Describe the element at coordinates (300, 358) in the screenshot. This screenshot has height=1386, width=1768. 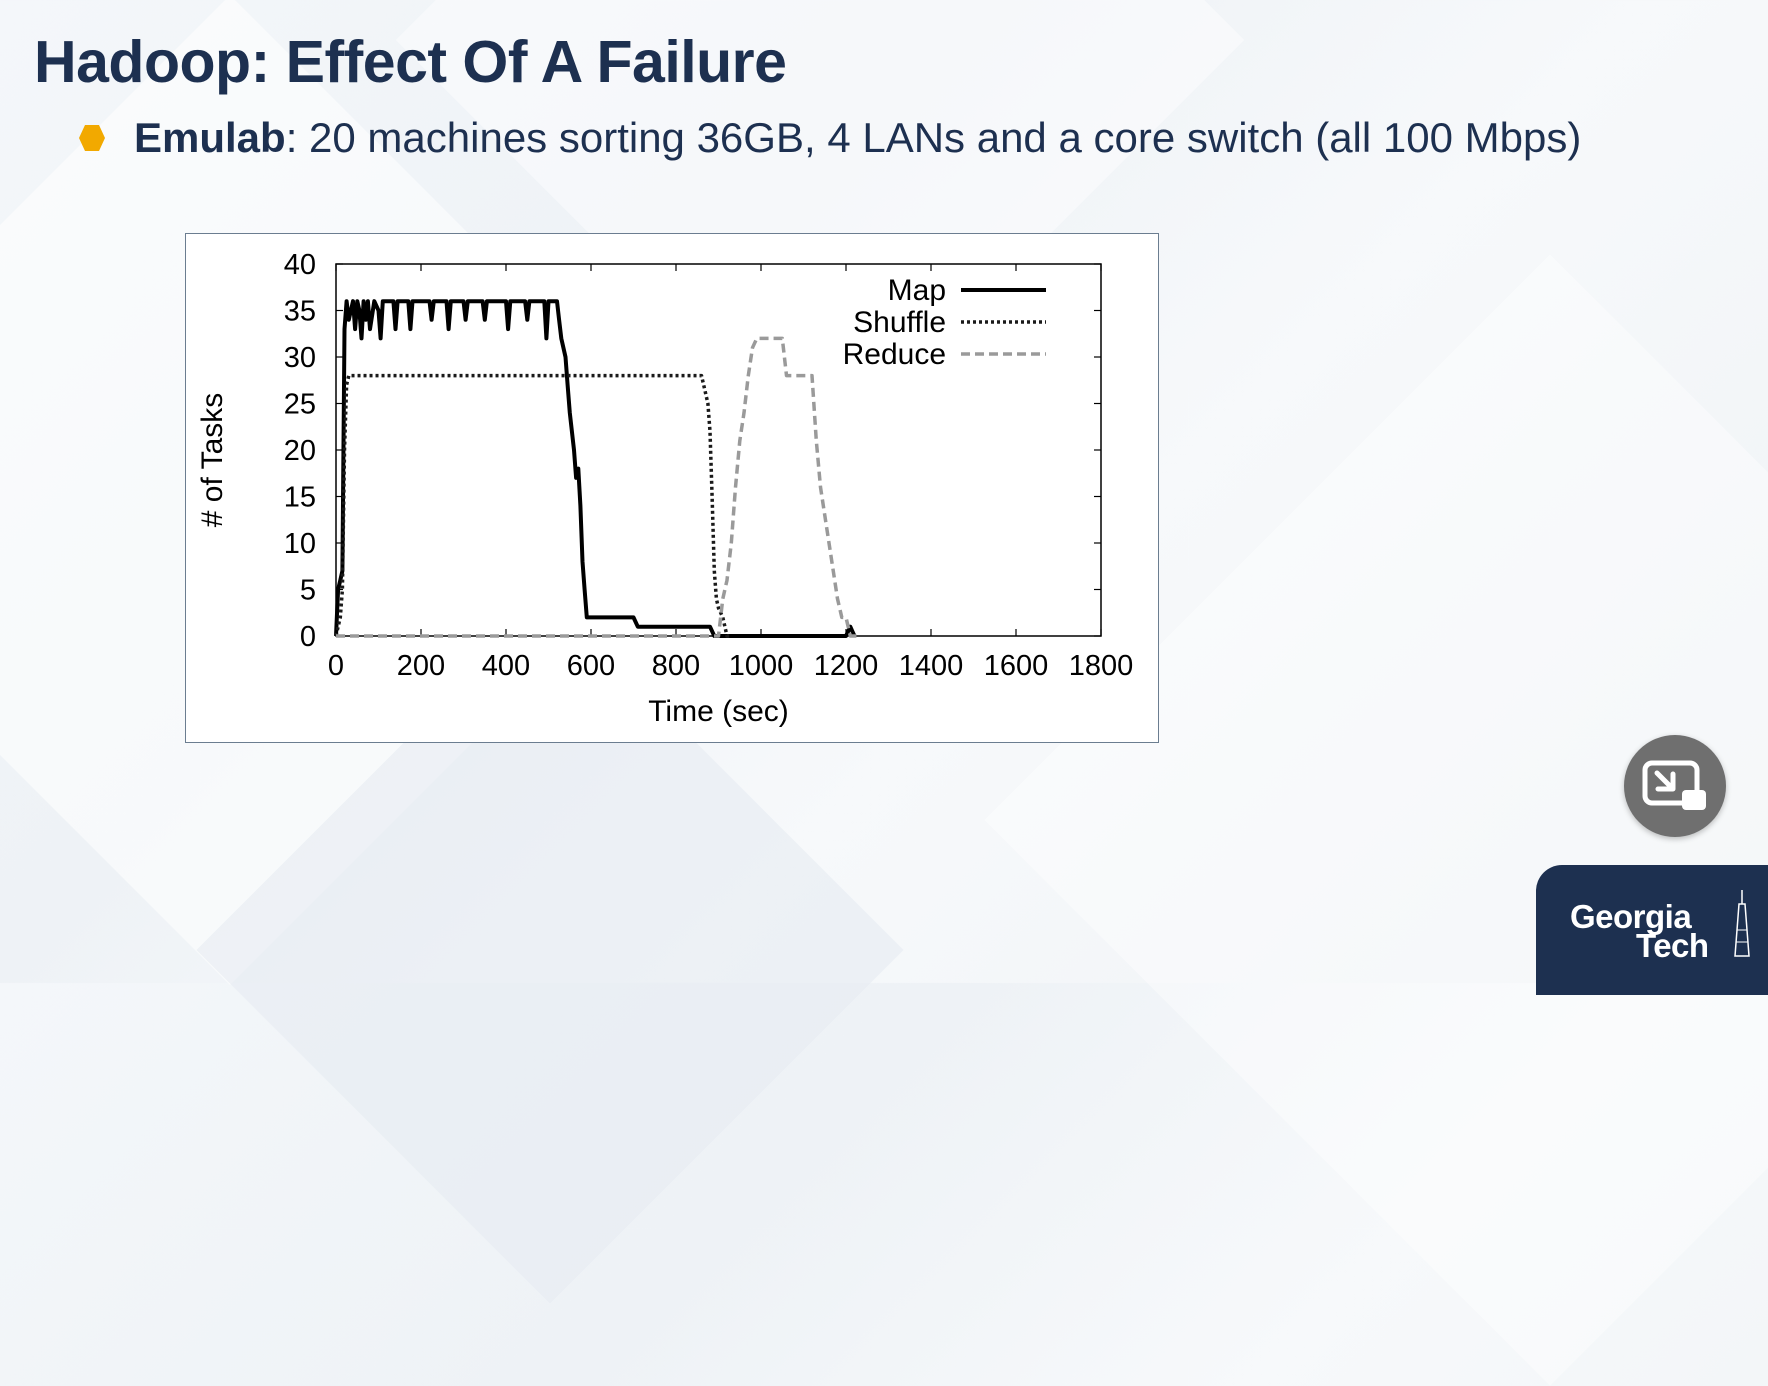
I see `y-tick-label: 30` at that location.